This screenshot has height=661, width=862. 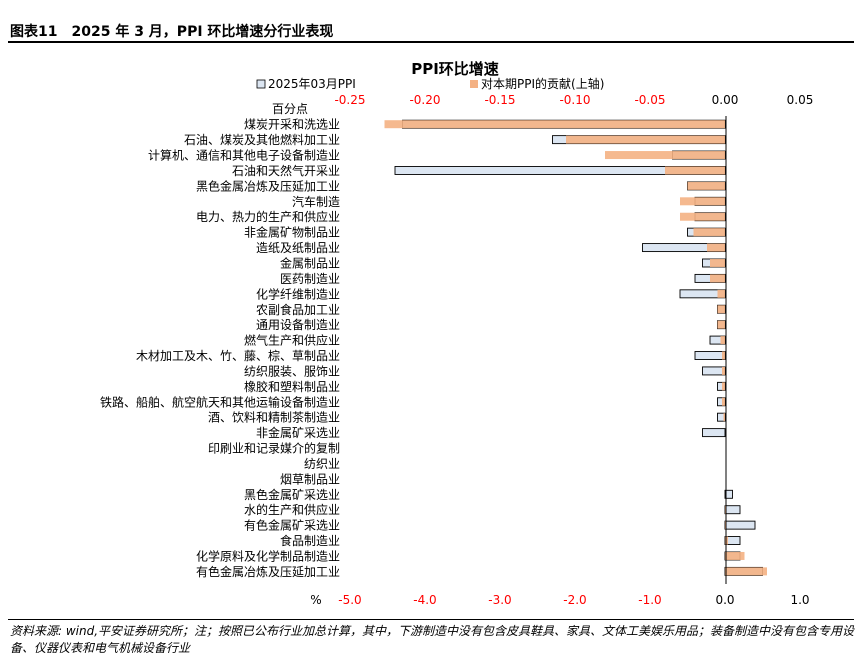 I want to click on bottom-axis-tick-label: 0.0, so click(x=724, y=600).